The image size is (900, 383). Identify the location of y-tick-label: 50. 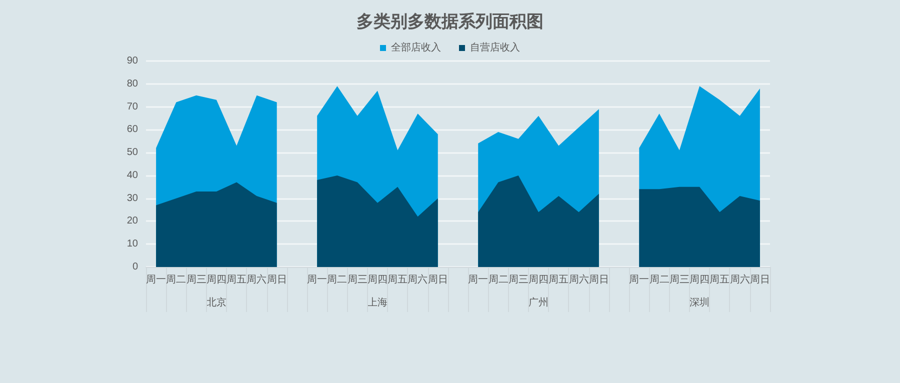
(132, 152).